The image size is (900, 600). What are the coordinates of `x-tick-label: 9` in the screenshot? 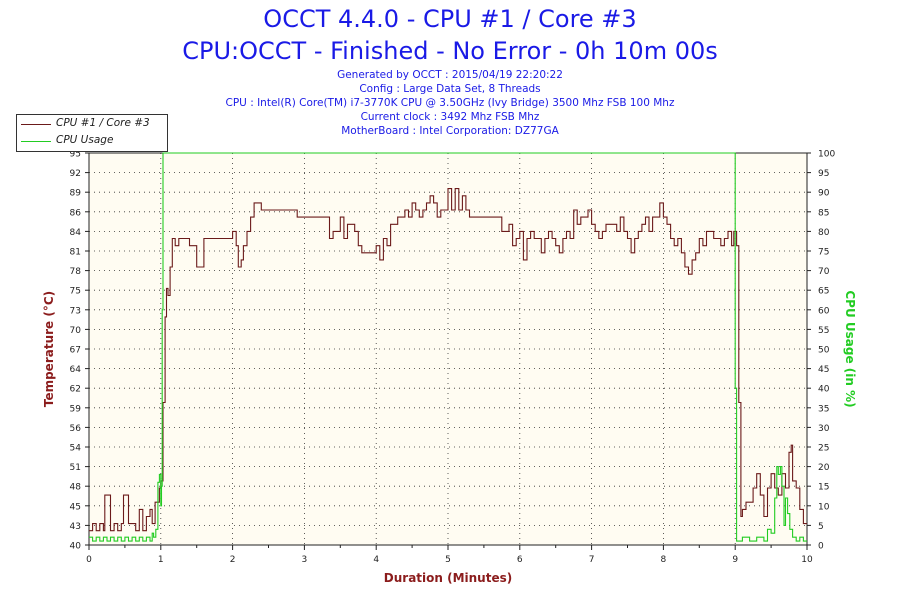 It's located at (735, 560).